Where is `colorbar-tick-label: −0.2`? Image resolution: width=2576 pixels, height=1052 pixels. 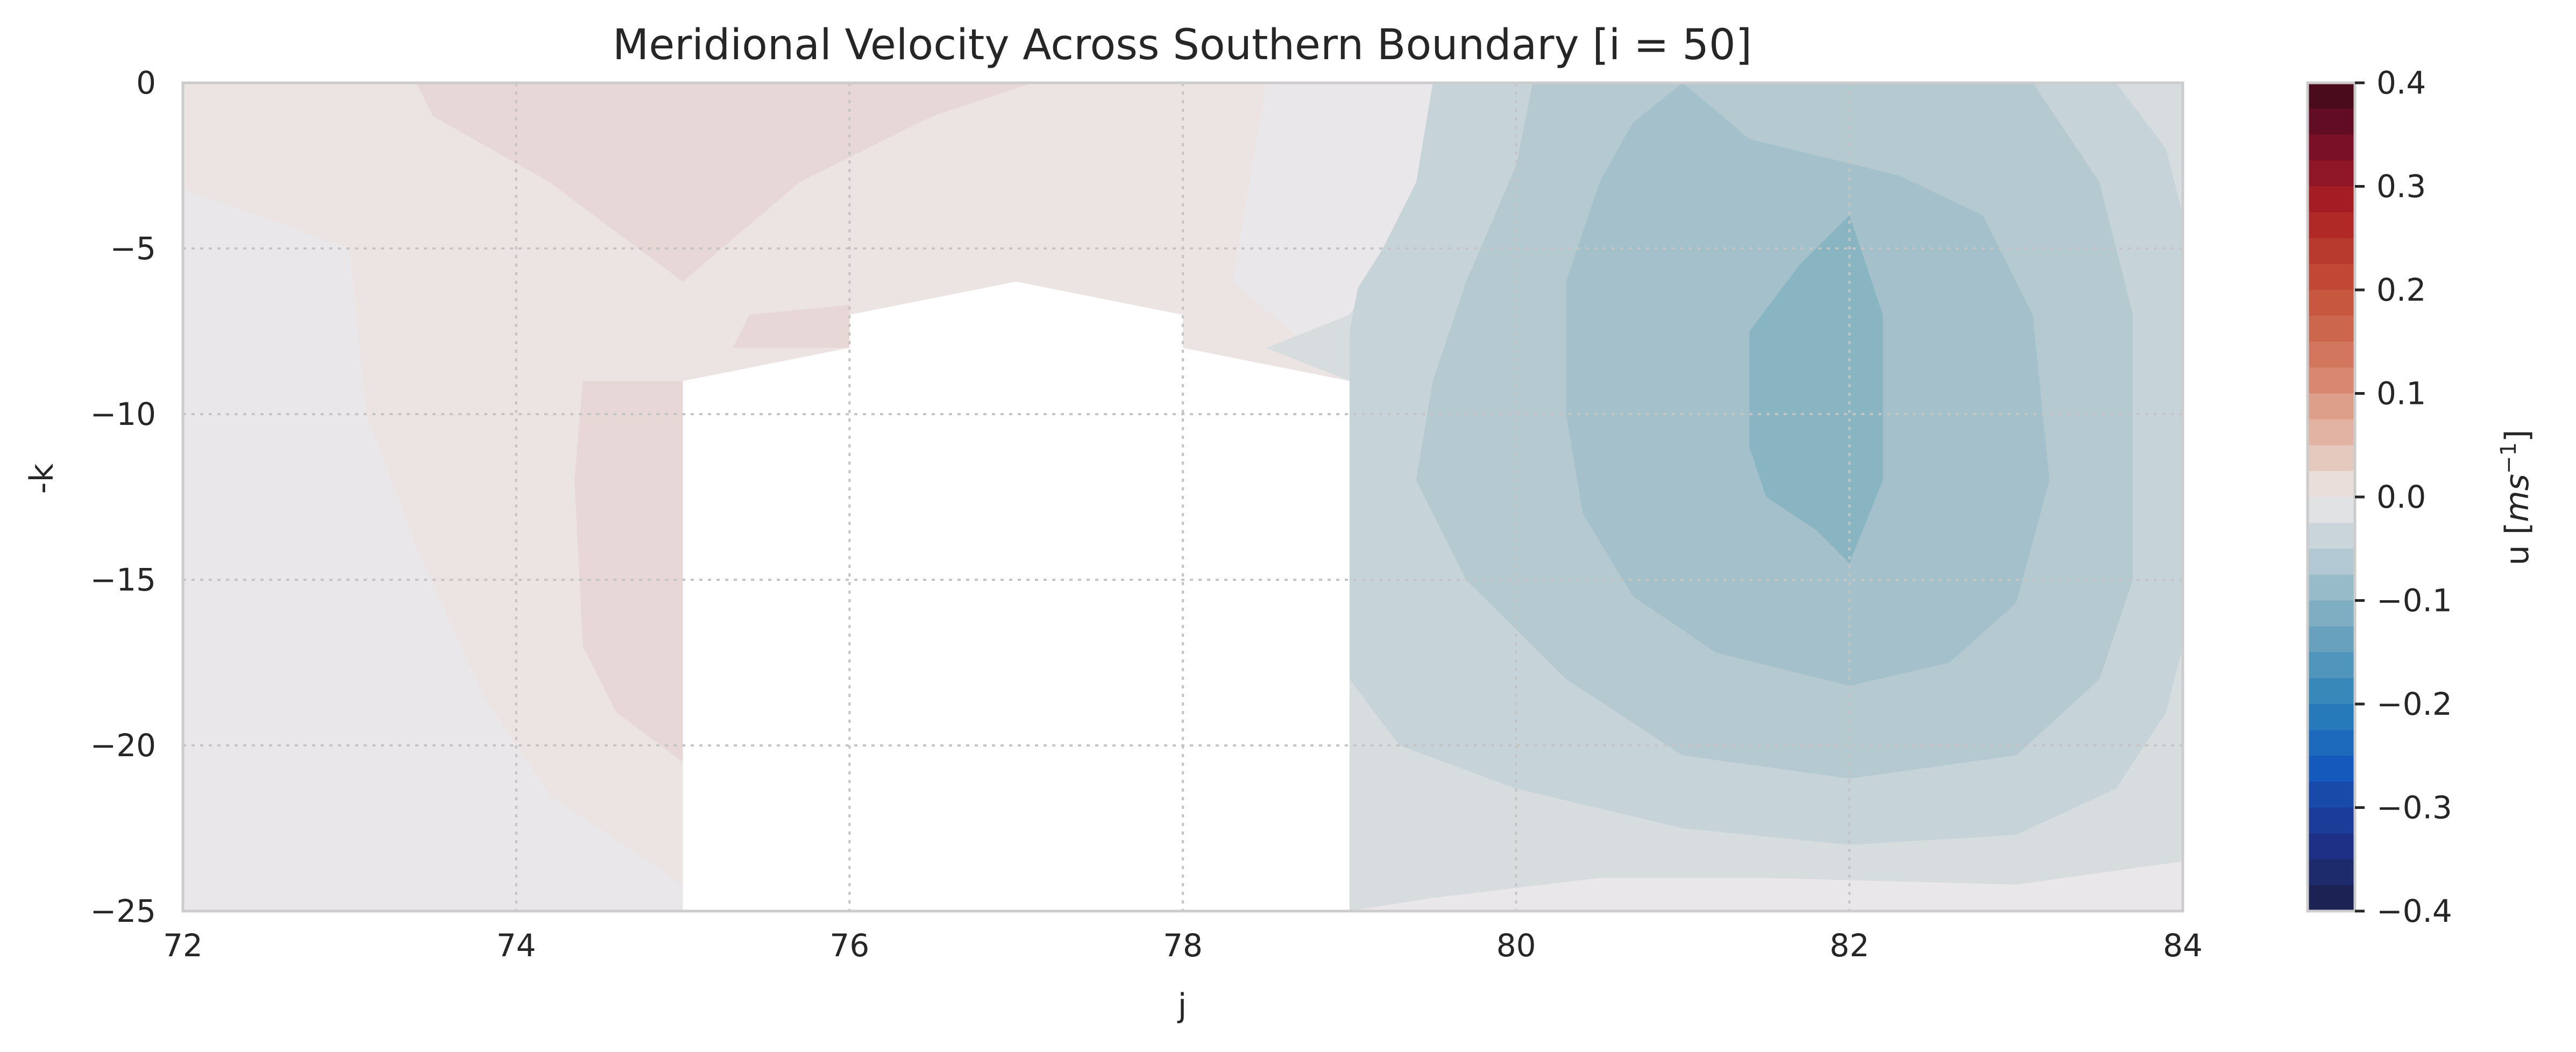 colorbar-tick-label: −0.2 is located at coordinates (2414, 704).